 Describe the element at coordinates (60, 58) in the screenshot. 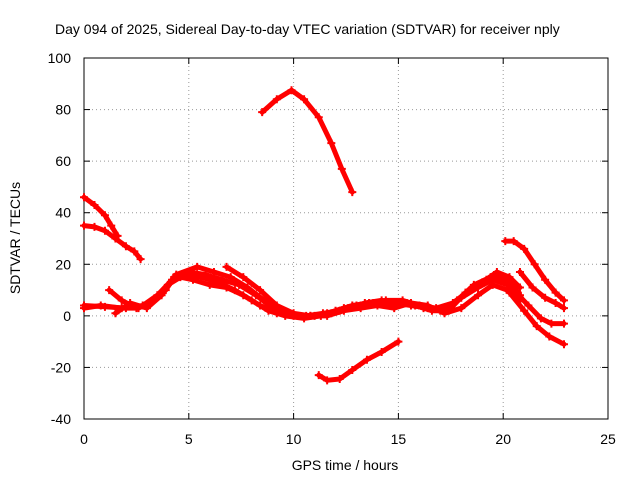

I see `y-tick-label: 100` at that location.